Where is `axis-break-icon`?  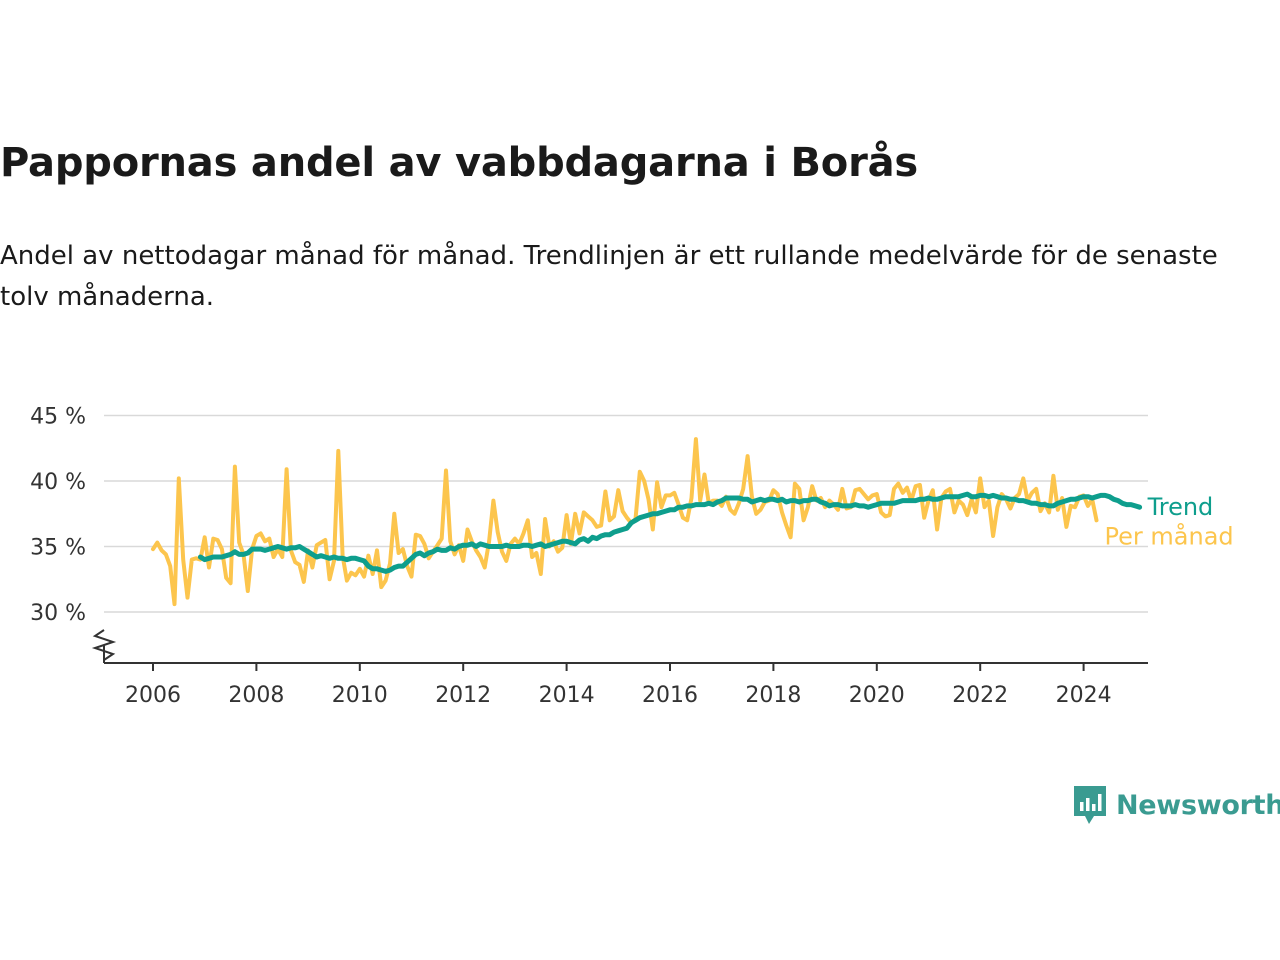
axis-break-icon is located at coordinates (104, 645).